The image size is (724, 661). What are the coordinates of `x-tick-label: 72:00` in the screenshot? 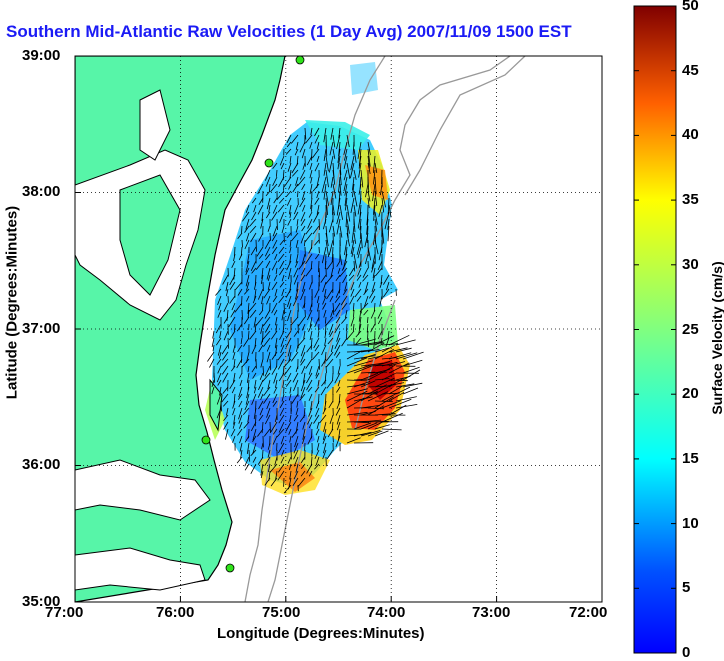 It's located at (588, 612).